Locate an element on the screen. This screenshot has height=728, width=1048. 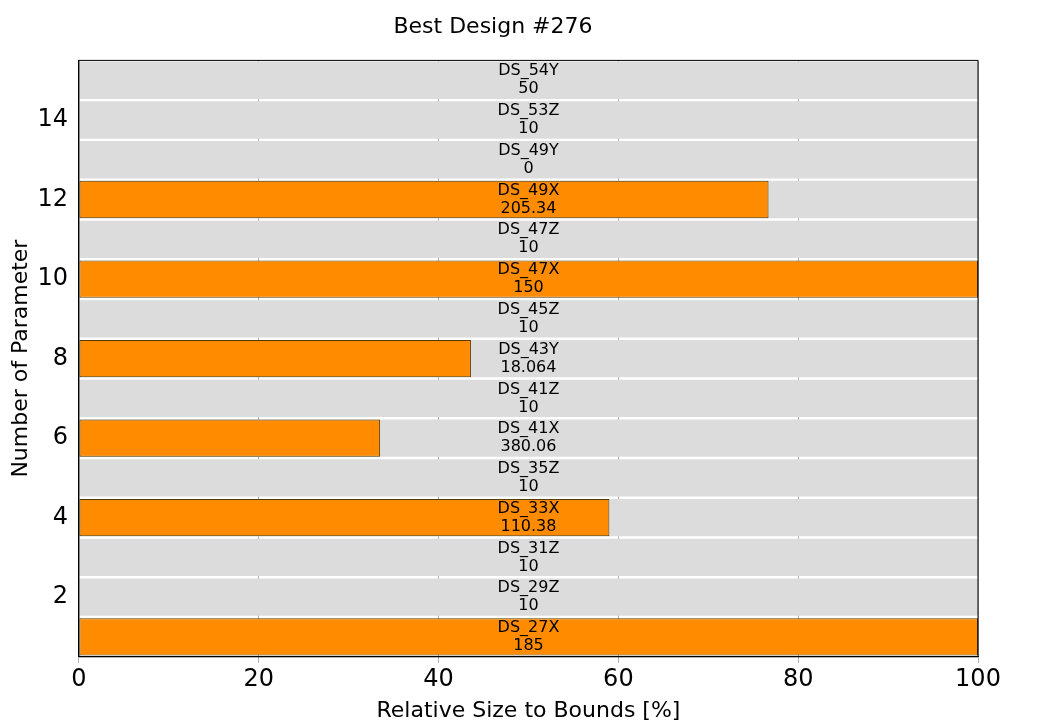
data-label: DS_49X 205.34 is located at coordinates (528, 198).